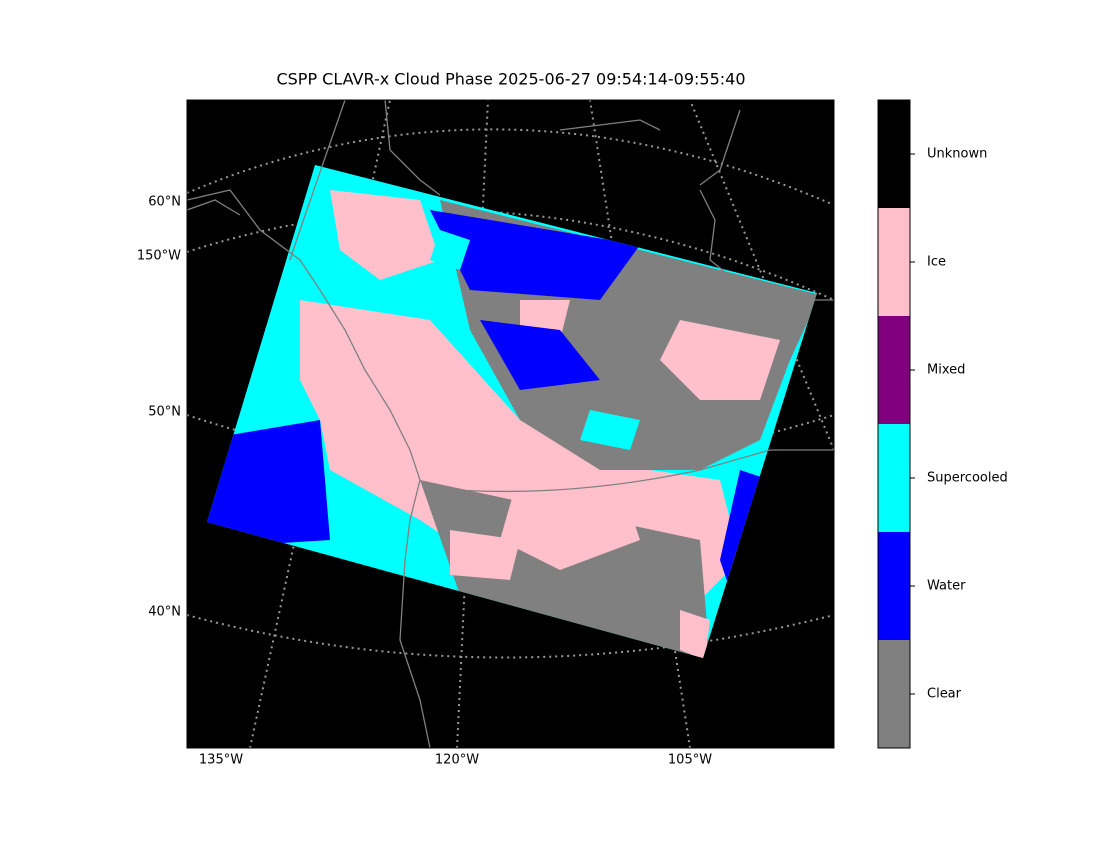  What do you see at coordinates (967, 478) in the screenshot?
I see `colorbar-label: Supercooled` at bounding box center [967, 478].